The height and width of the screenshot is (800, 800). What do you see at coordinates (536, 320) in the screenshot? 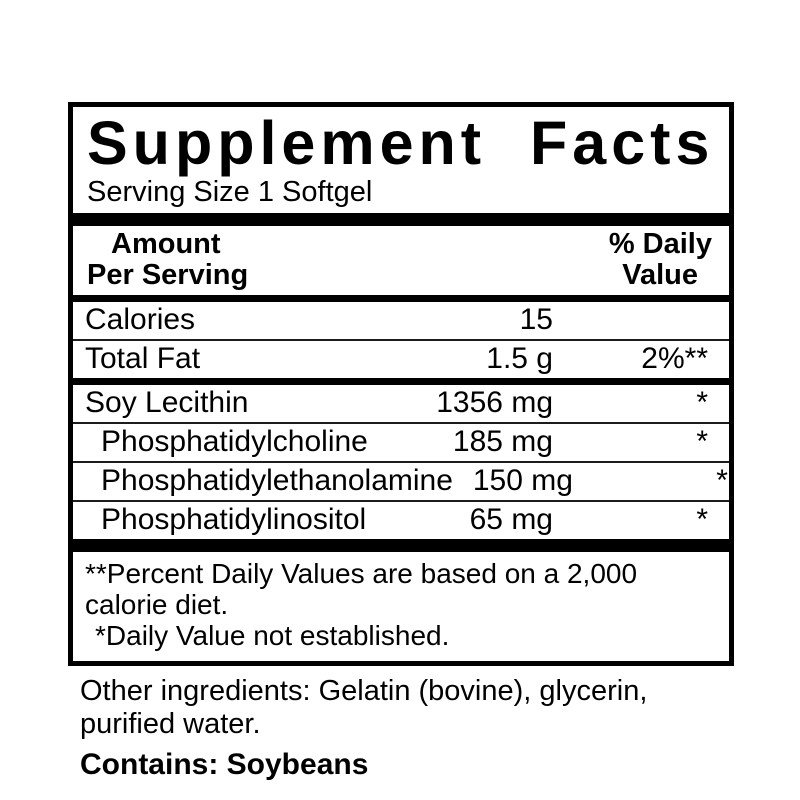
I see `nutrient-amount: 15` at bounding box center [536, 320].